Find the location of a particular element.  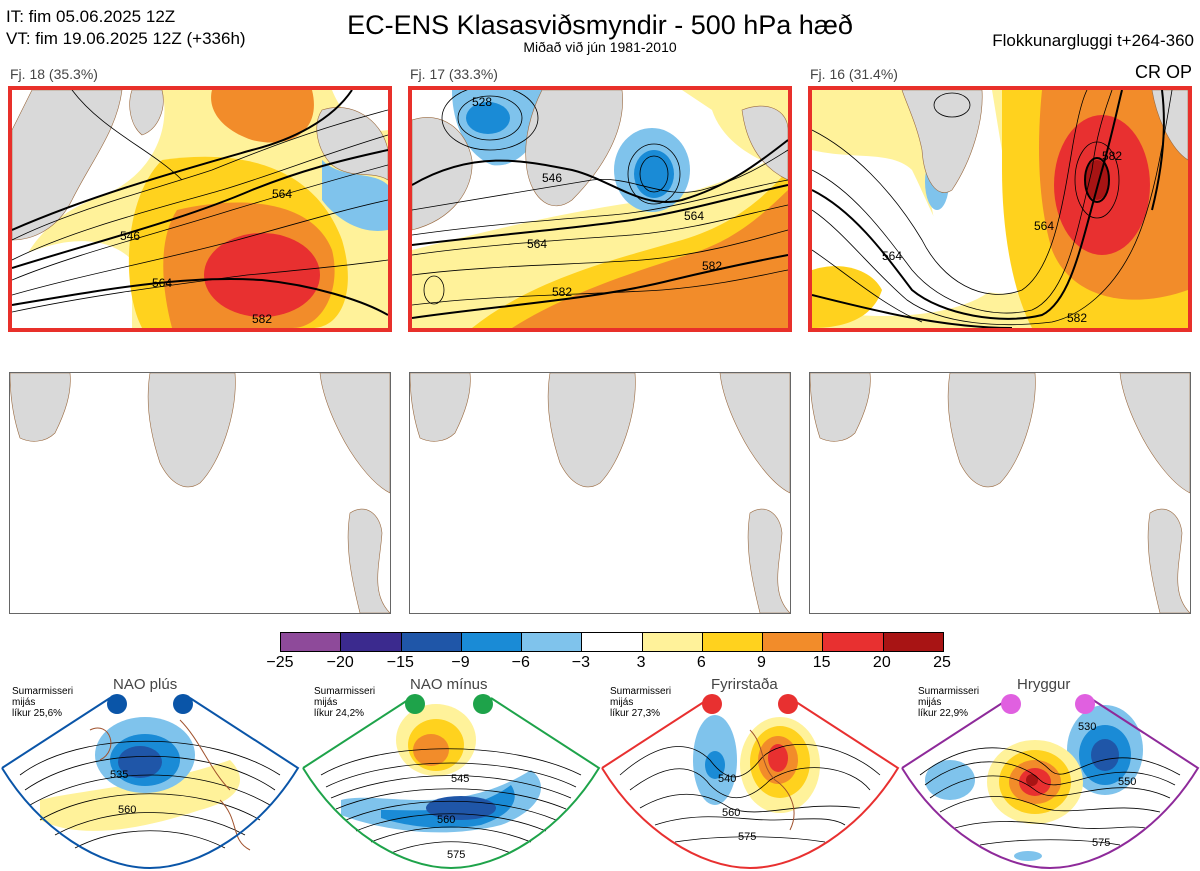

contour-label: 540 is located at coordinates (727, 779).